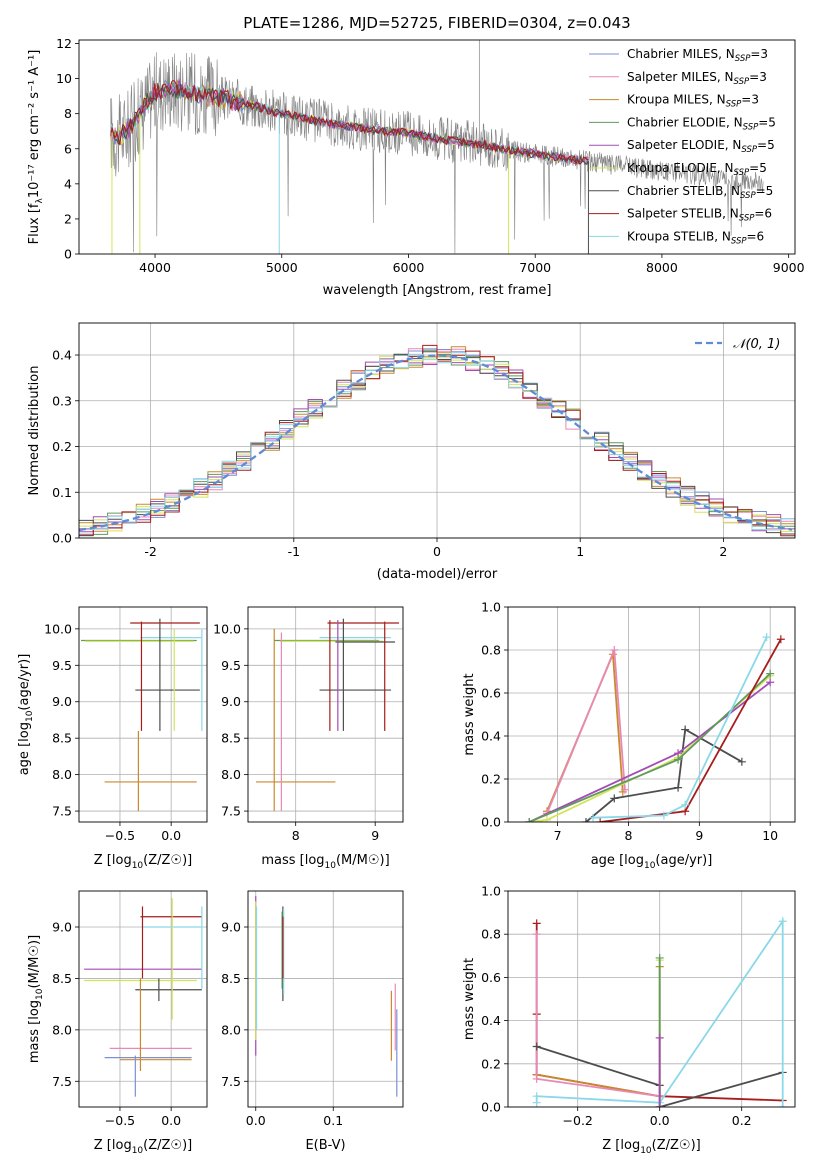 The height and width of the screenshot is (1170, 819). I want to click on legend-gauss-label: 𝒩(0, 1), so click(756, 344).